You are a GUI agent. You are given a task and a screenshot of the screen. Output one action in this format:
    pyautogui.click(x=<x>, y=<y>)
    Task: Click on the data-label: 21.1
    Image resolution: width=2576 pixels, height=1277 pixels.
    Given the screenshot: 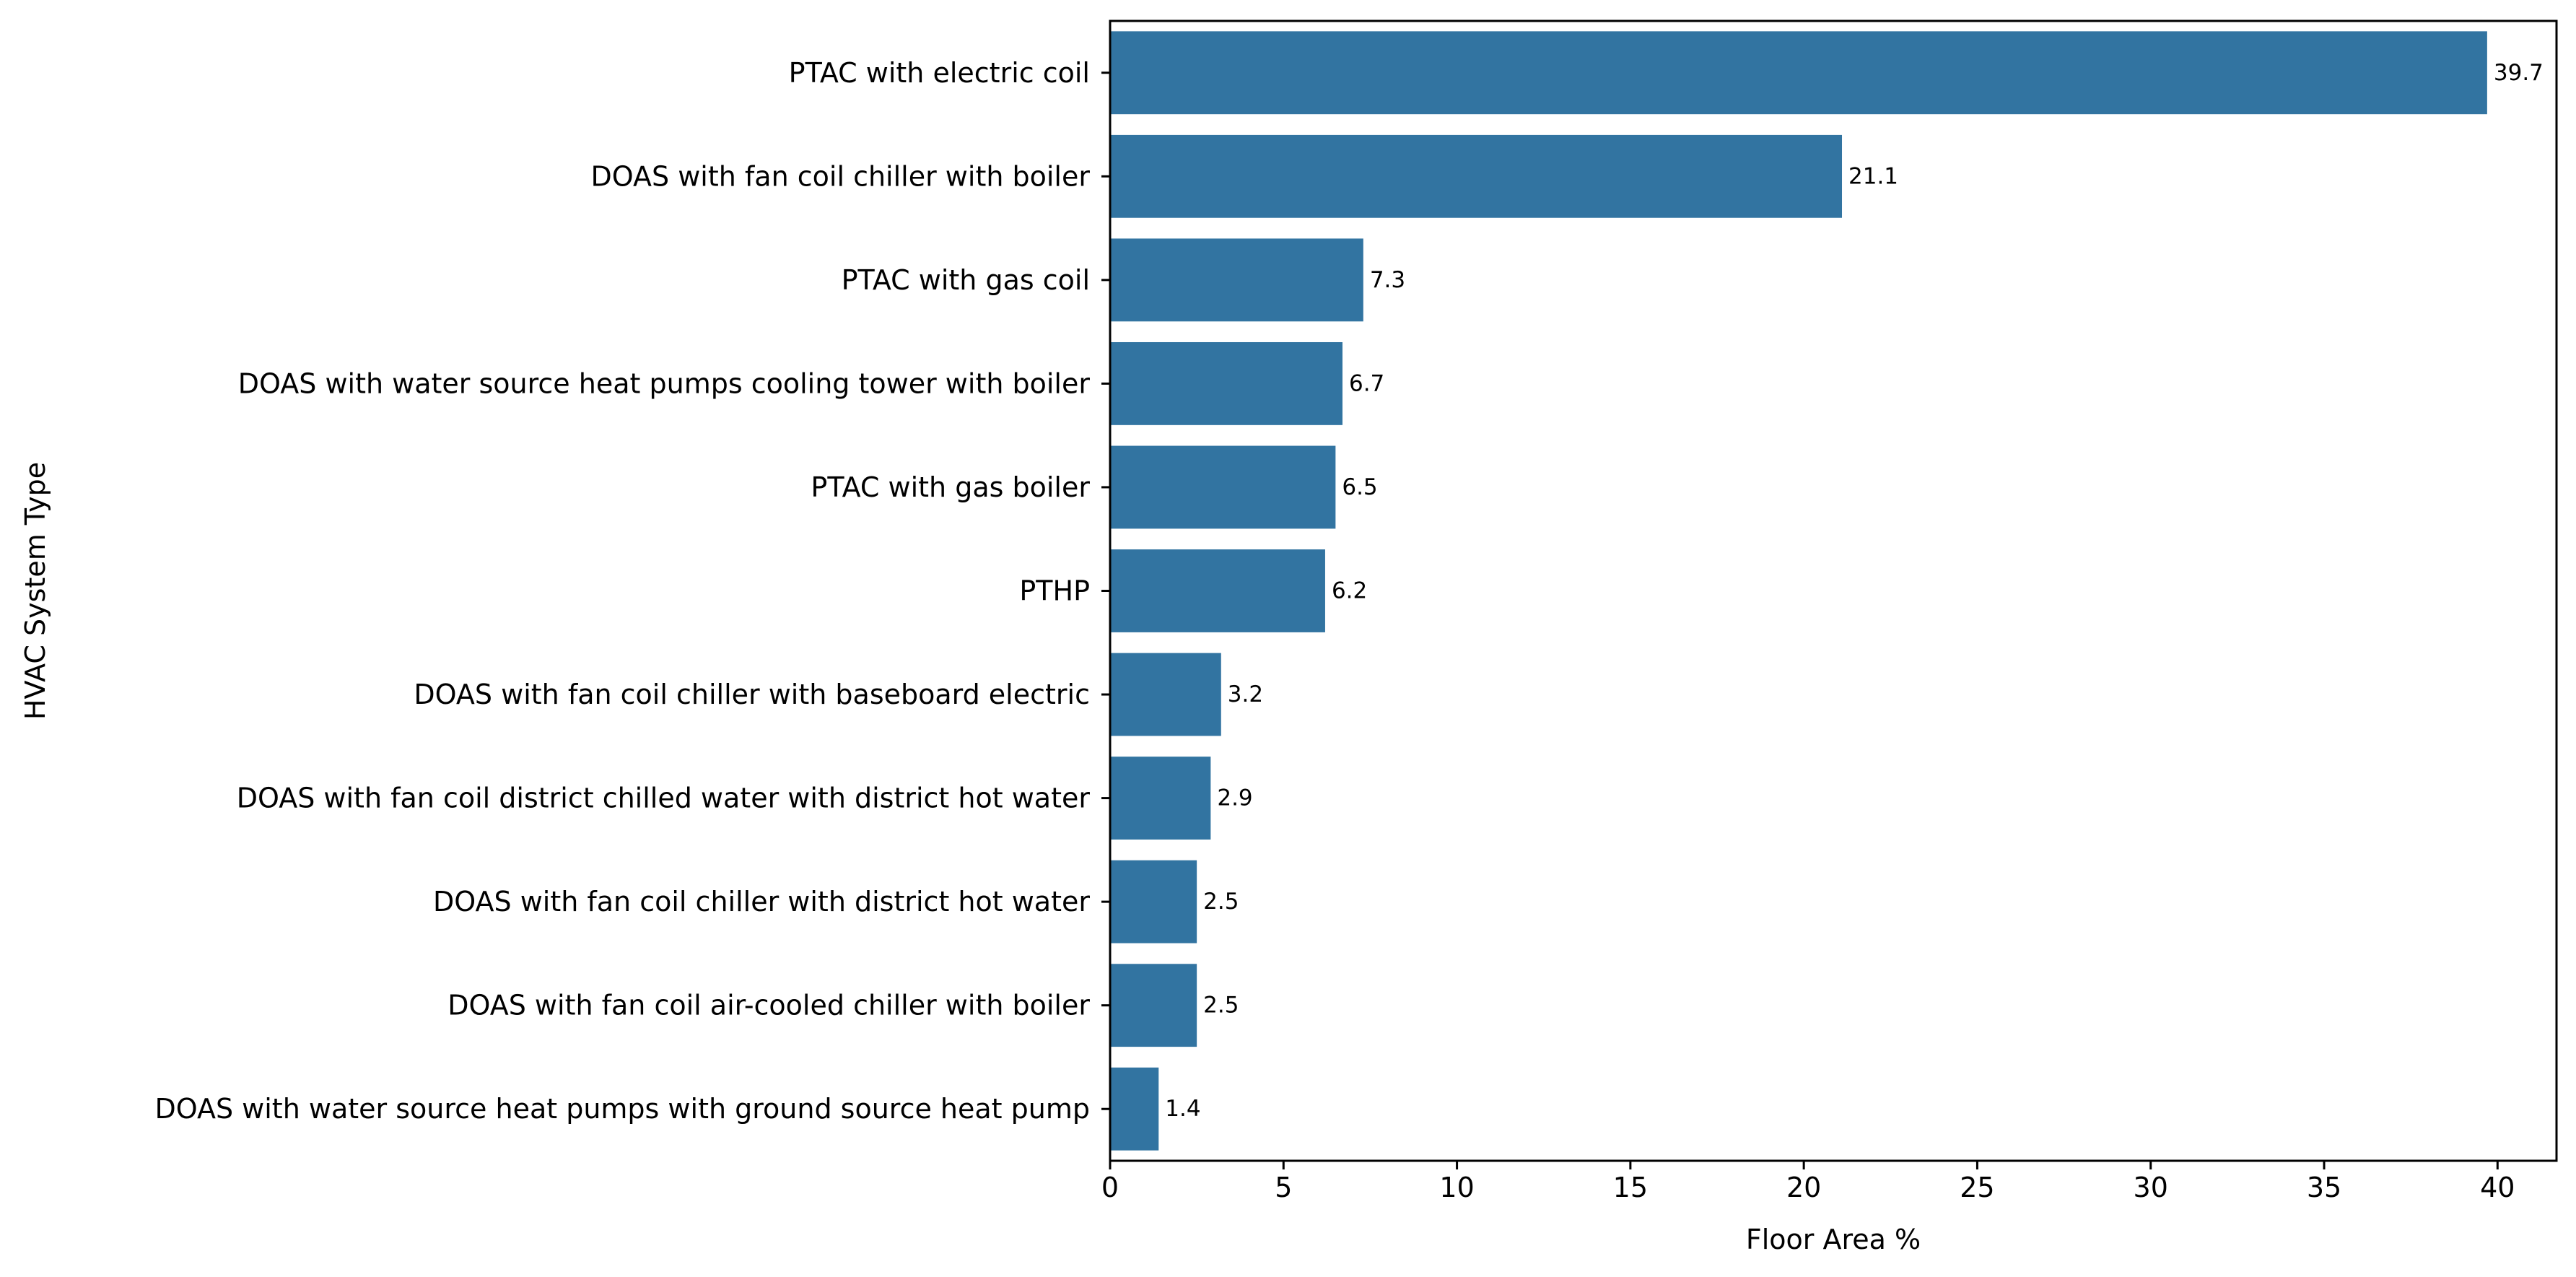 What is the action you would take?
    pyautogui.click(x=1873, y=176)
    